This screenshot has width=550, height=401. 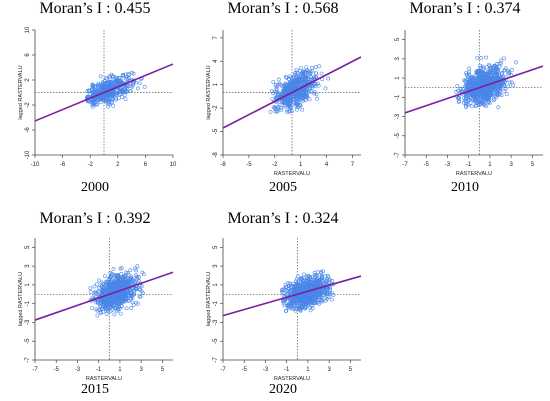 What do you see at coordinates (118, 165) in the screenshot?
I see `x-tick-label: 2` at bounding box center [118, 165].